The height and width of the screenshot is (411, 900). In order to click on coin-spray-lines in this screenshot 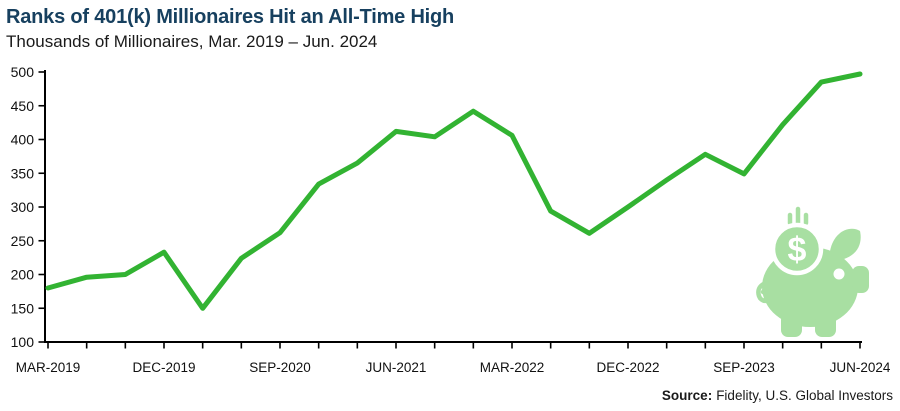, I will do `click(798, 216)`.